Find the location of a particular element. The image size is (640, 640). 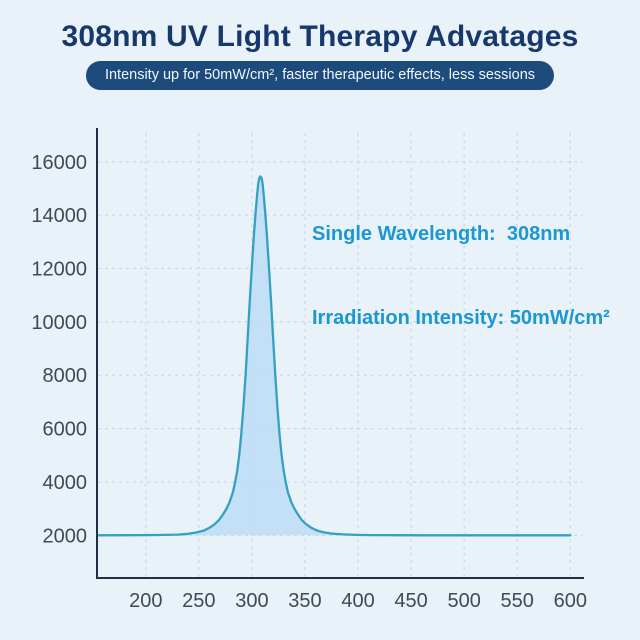

y-tick-label: 14000 is located at coordinates (59, 216).